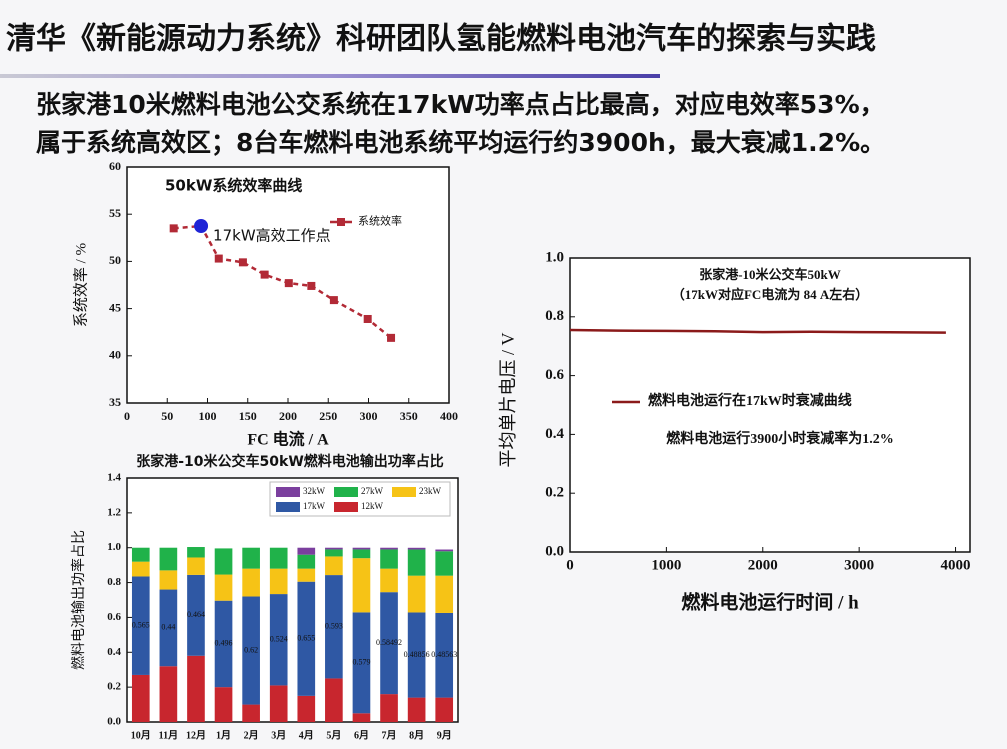  I want to click on x-tick-label: 8月, so click(416, 735).